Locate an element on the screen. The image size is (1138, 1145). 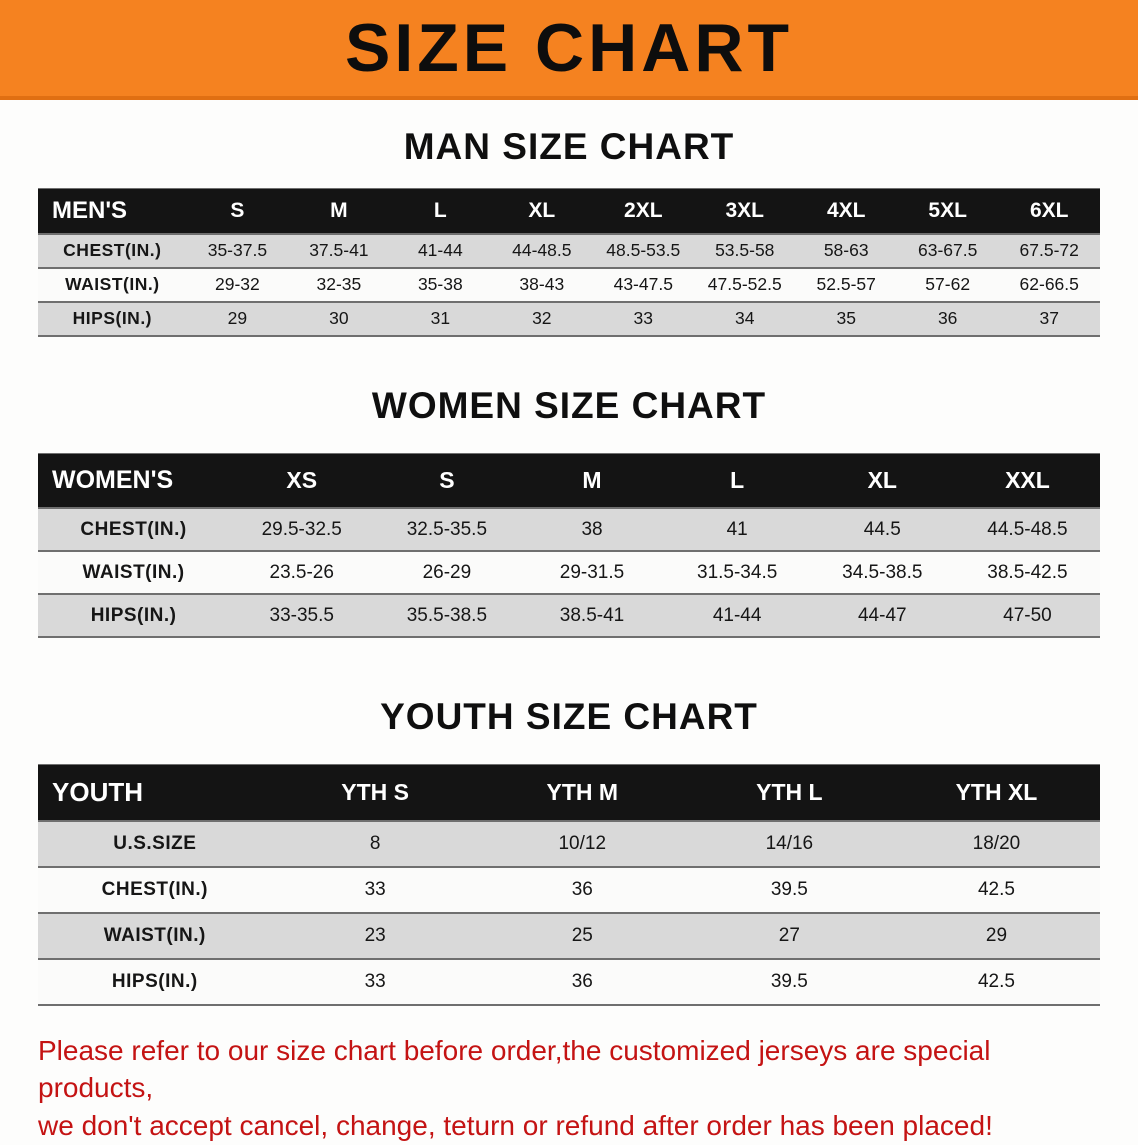
youth-table-row: U.S.SIZE 8 10/12 14/16 18/20 is located at coordinates (569, 843).